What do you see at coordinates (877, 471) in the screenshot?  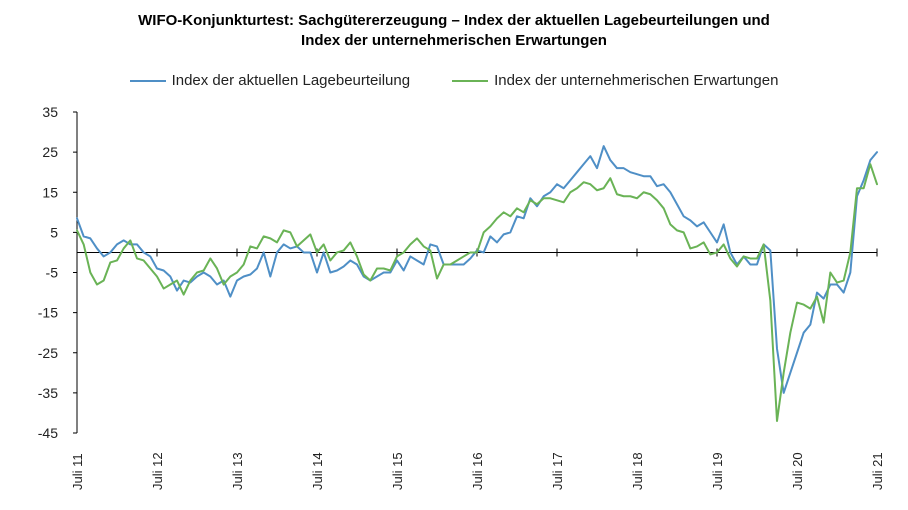 I see `x-tick-label: Juli 21` at bounding box center [877, 471].